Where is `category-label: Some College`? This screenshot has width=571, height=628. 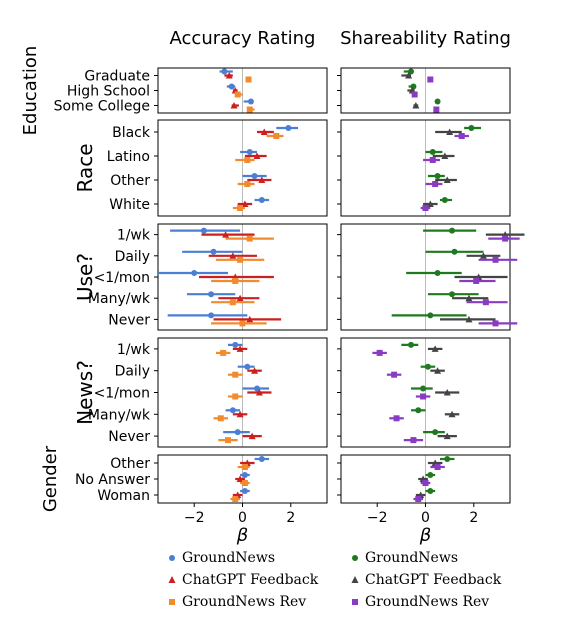
category-label: Some College is located at coordinates (102, 107).